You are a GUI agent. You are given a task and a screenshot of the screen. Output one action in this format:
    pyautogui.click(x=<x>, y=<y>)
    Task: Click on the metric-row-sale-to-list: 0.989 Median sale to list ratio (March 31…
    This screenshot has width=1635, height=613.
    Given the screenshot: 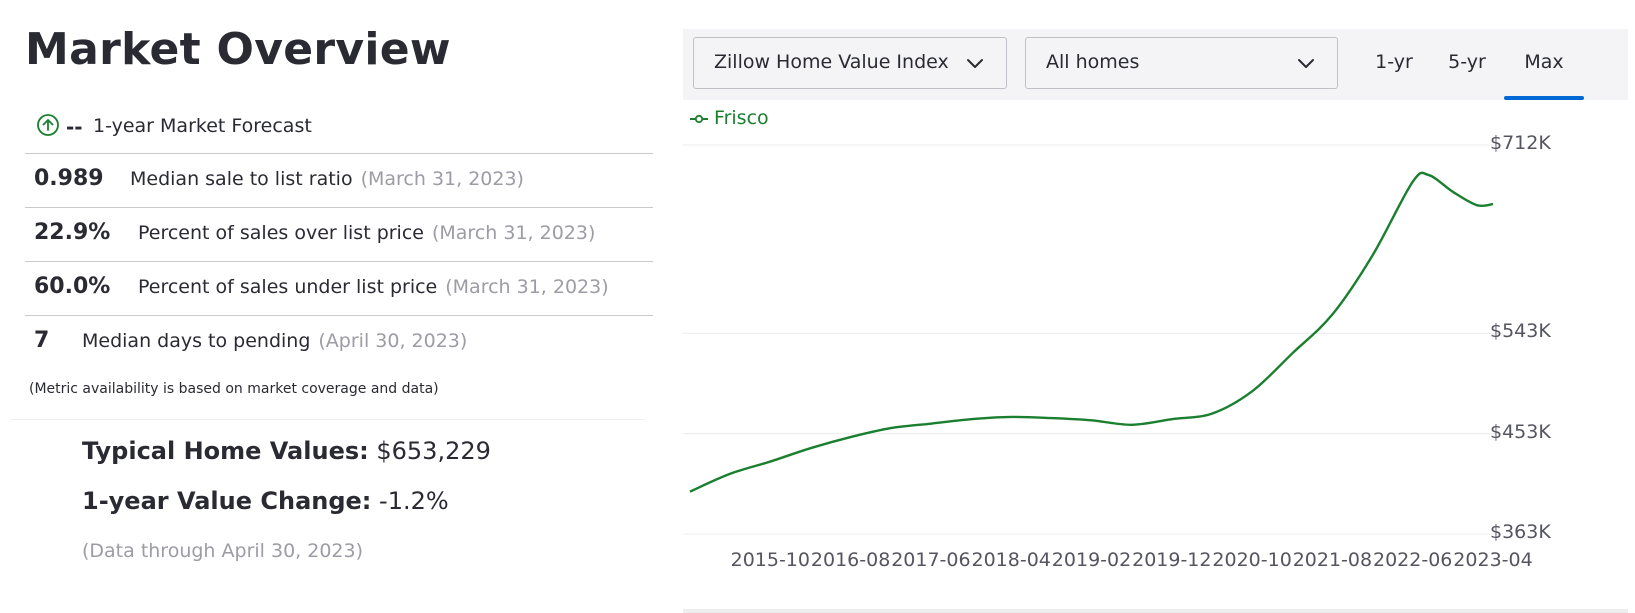 What is the action you would take?
    pyautogui.click(x=339, y=181)
    